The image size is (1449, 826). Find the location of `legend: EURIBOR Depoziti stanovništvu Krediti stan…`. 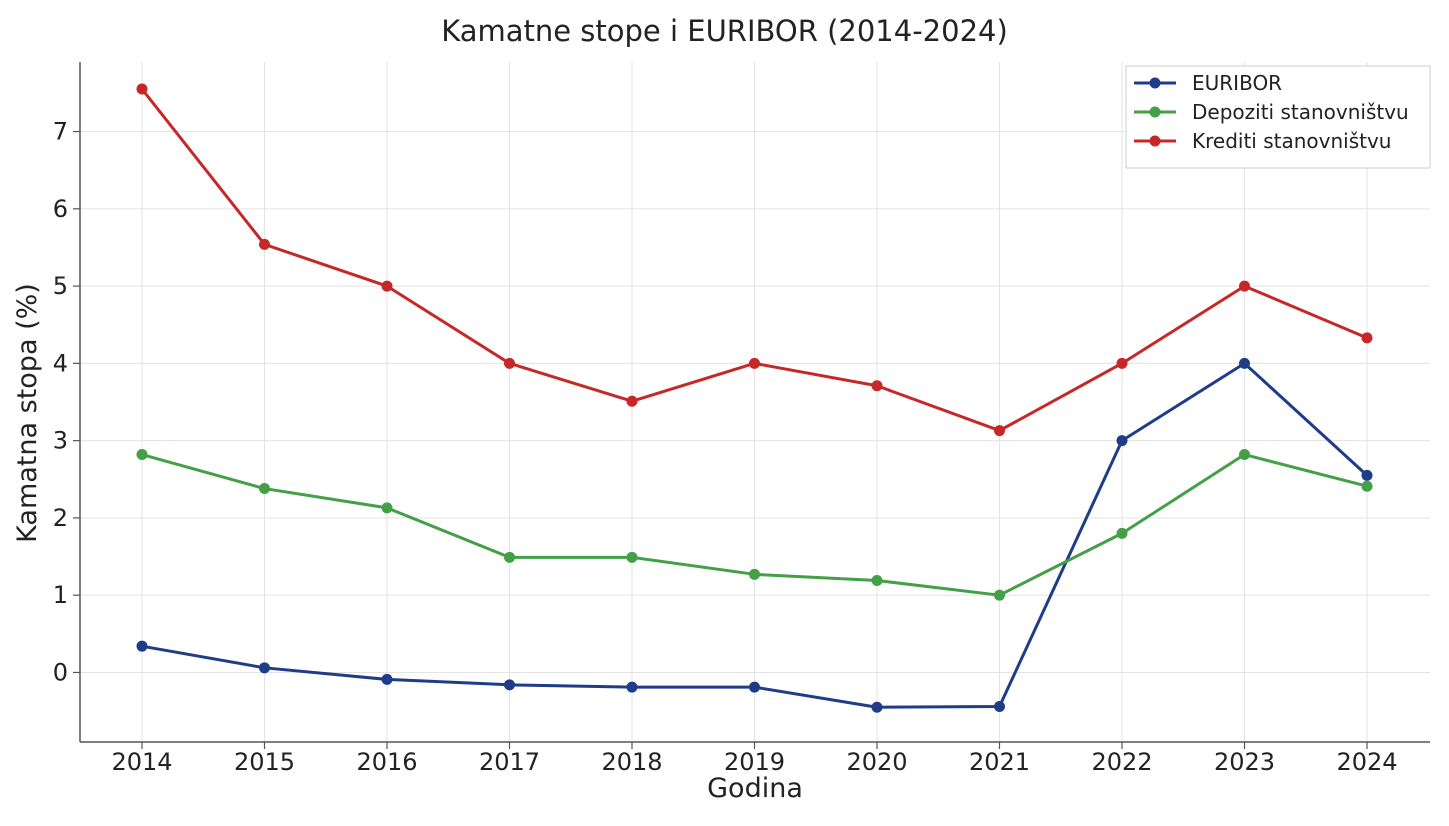

legend: EURIBOR Depoziti stanovništvu Krediti stan… is located at coordinates (1278, 117).